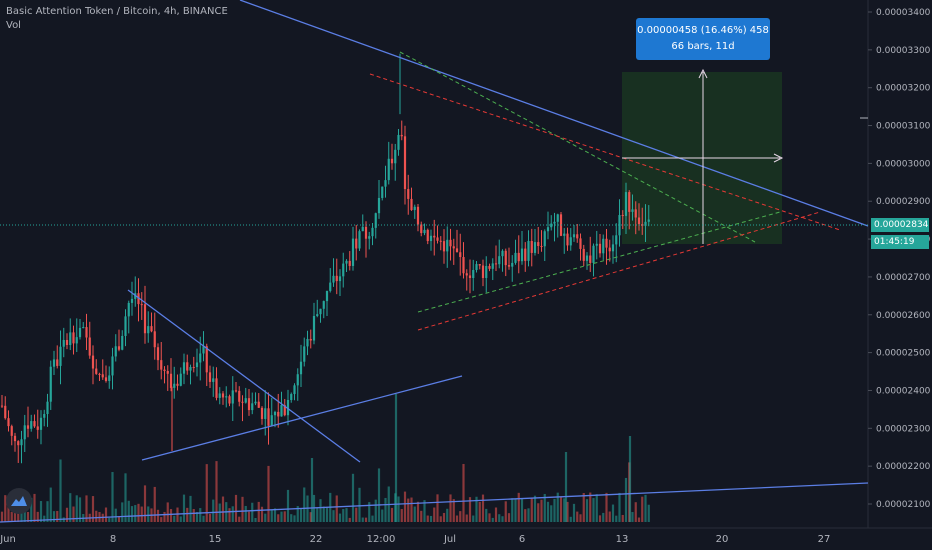  I want to click on x-tick-label: 20, so click(722, 539).